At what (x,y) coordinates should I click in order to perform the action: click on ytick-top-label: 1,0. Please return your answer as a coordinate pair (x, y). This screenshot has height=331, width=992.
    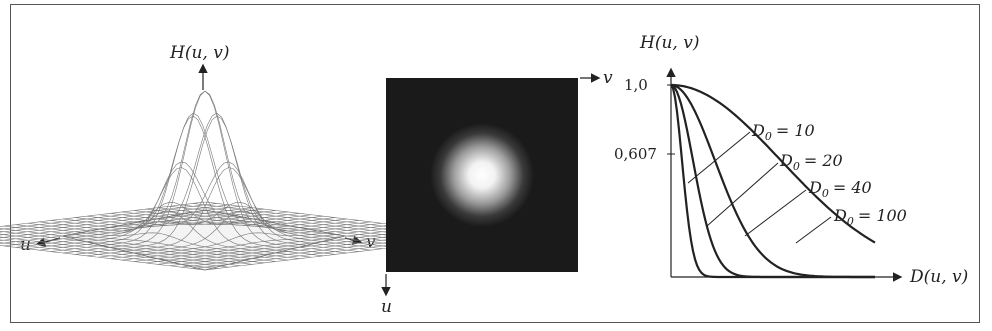
    Looking at the image, I should click on (636, 85).